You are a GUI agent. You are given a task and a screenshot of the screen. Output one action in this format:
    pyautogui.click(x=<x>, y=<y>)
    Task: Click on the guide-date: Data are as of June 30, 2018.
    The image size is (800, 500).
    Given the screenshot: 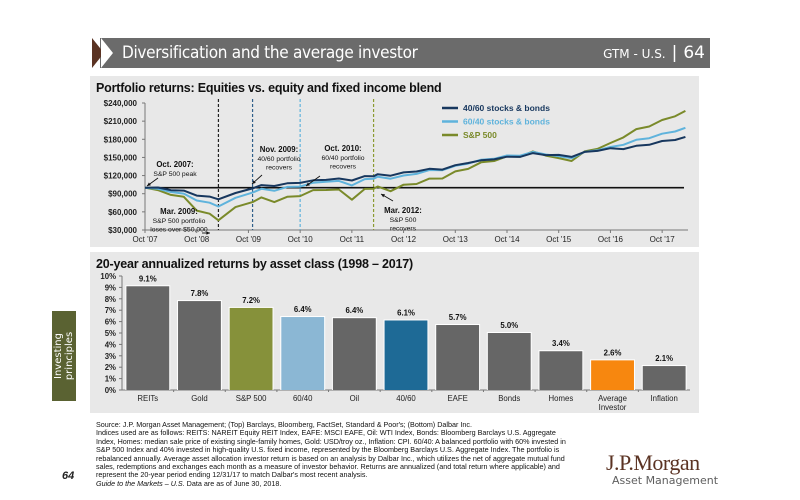 What is the action you would take?
    pyautogui.click(x=233, y=483)
    